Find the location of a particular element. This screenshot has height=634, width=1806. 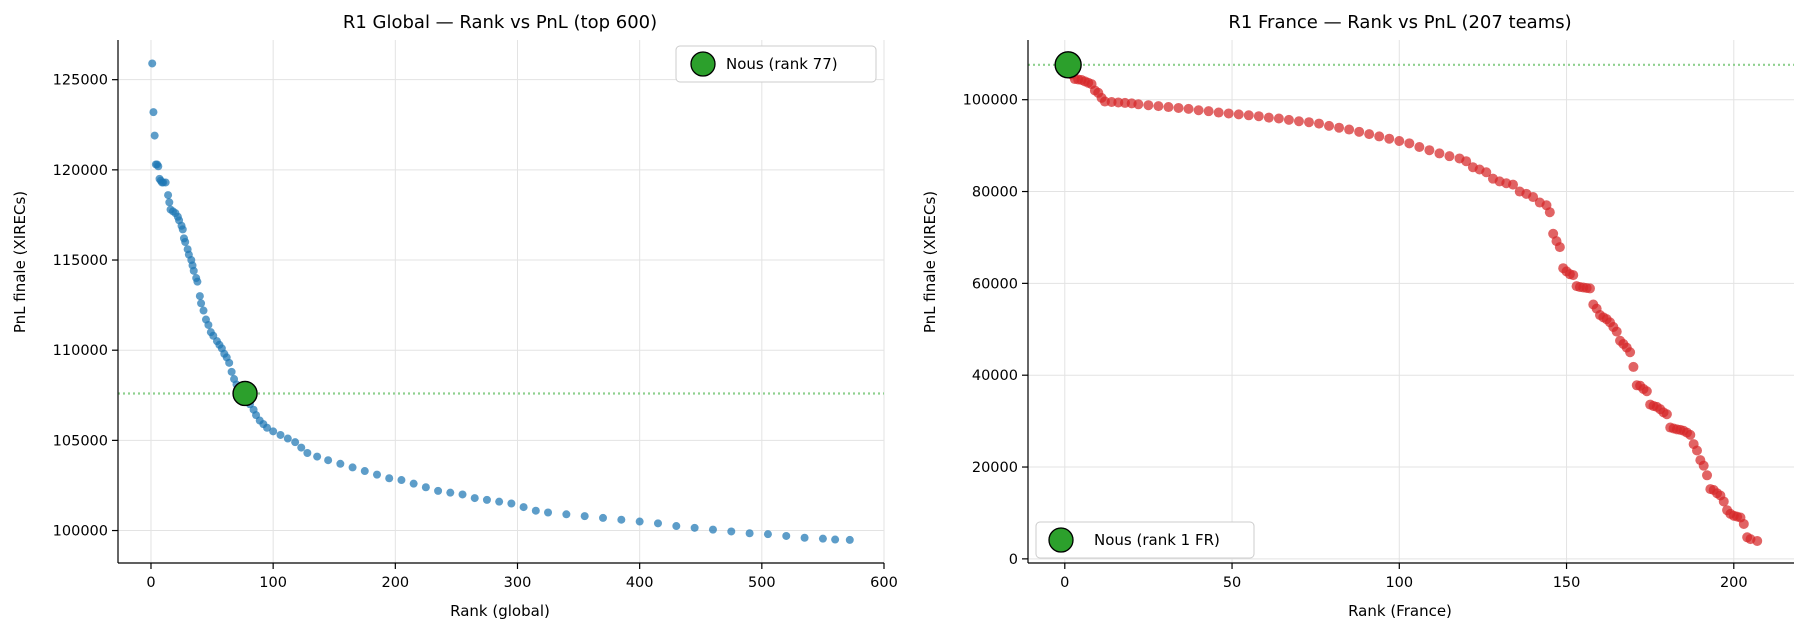

france-x-axis-label: Rank (France) is located at coordinates (1400, 611).